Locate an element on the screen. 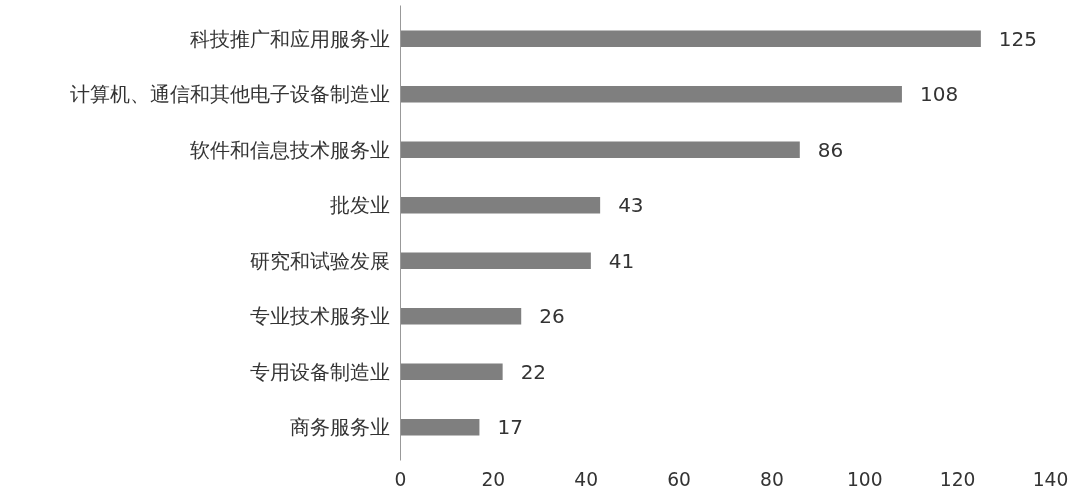 This screenshot has height=500, width=1080. data-label: 26 is located at coordinates (552, 316).